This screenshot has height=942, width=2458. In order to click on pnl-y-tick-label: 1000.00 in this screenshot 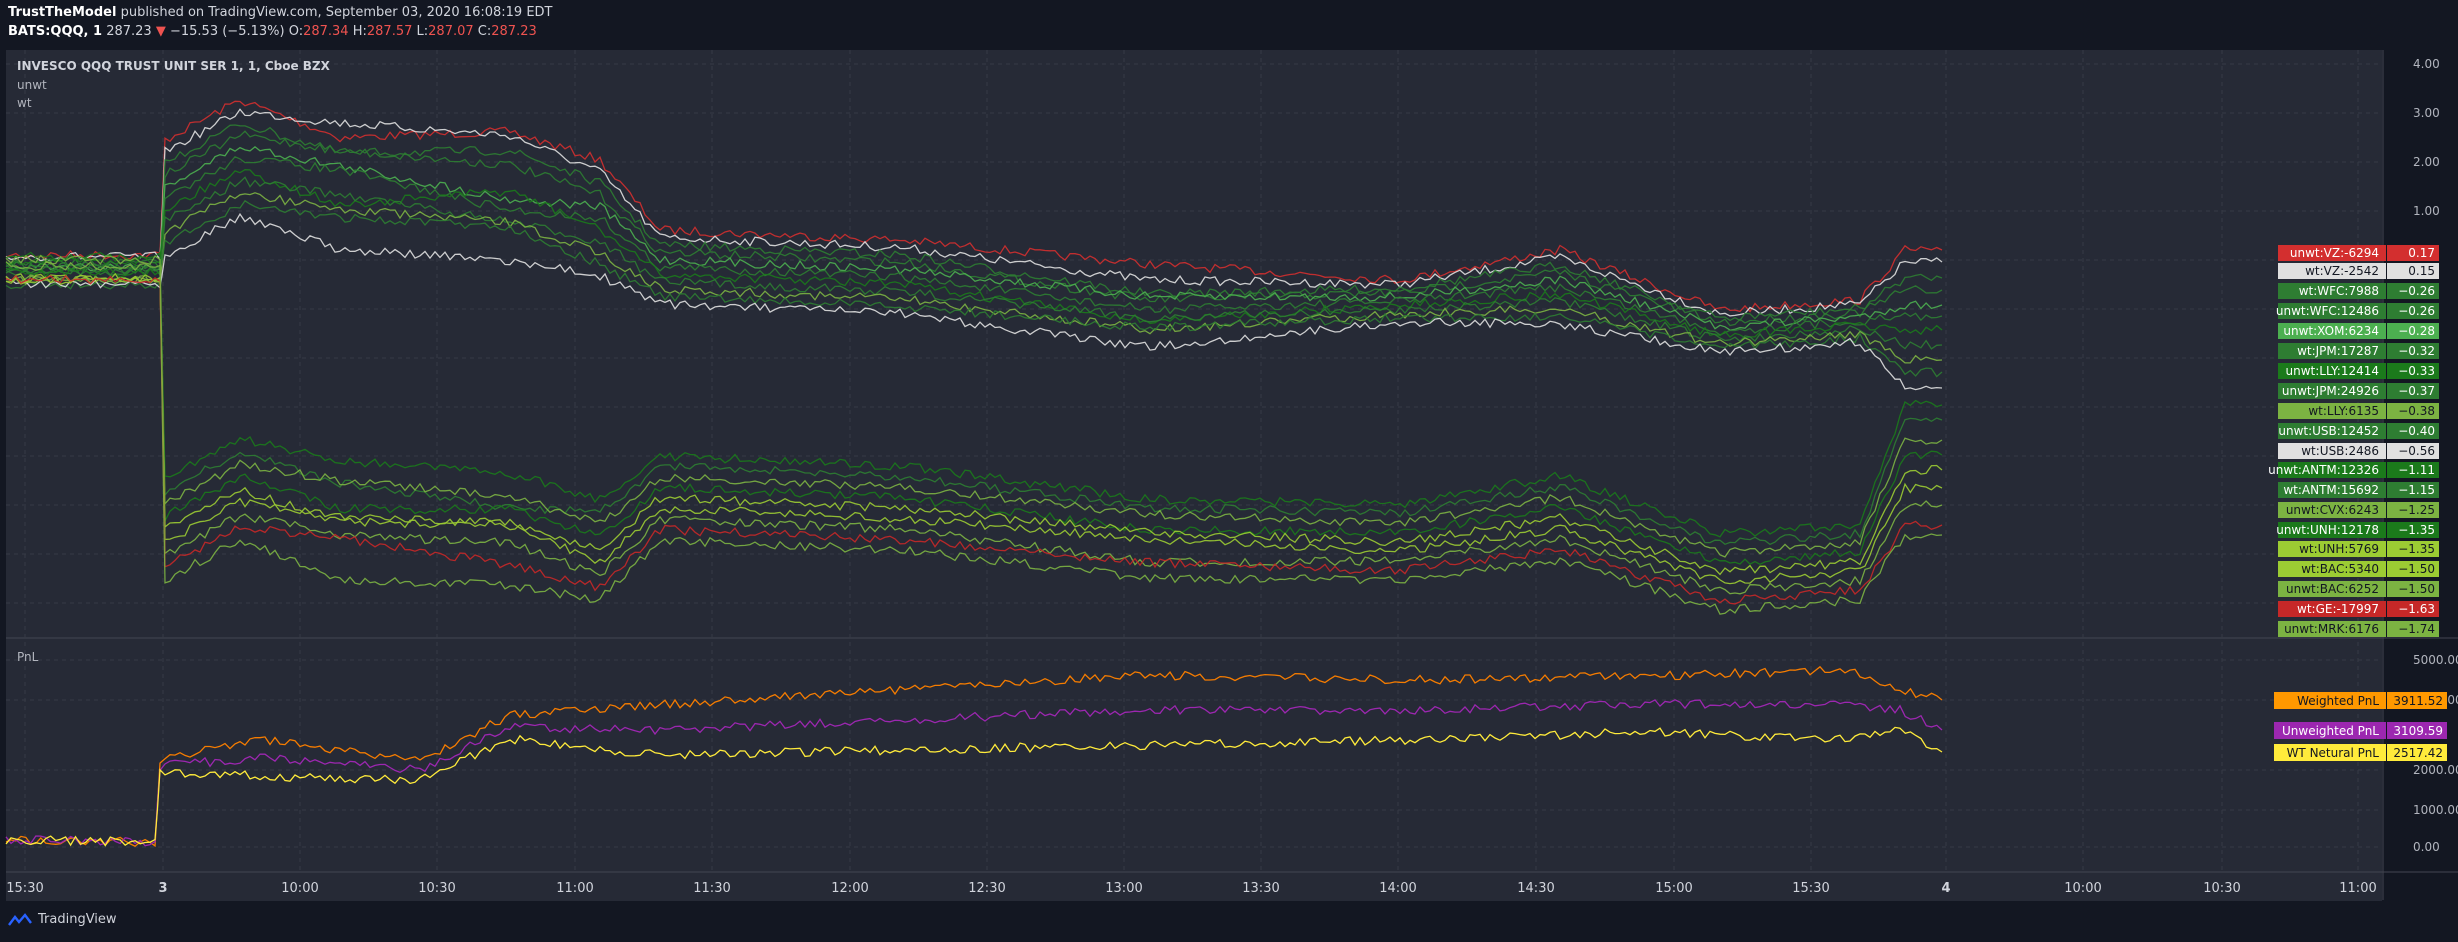, I will do `click(2435, 810)`.